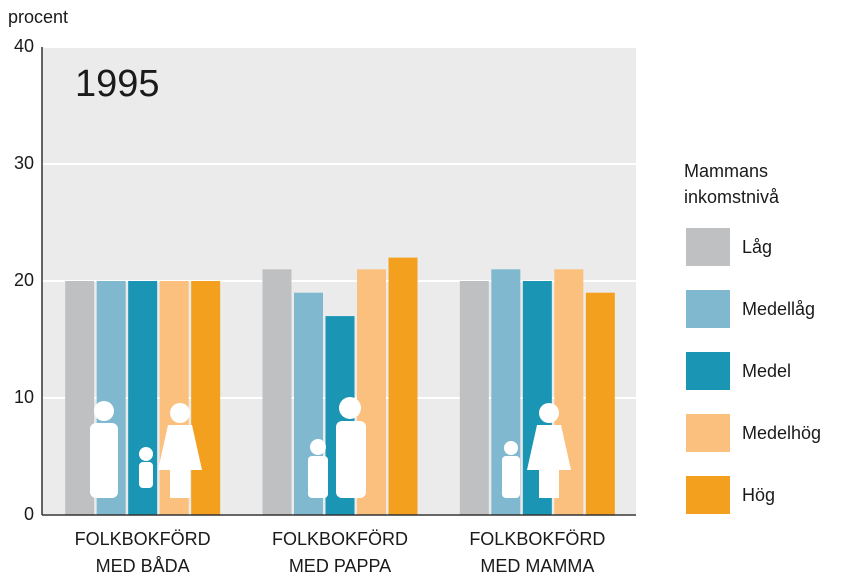  I want to click on y-axis-label: procent, so click(38, 17).